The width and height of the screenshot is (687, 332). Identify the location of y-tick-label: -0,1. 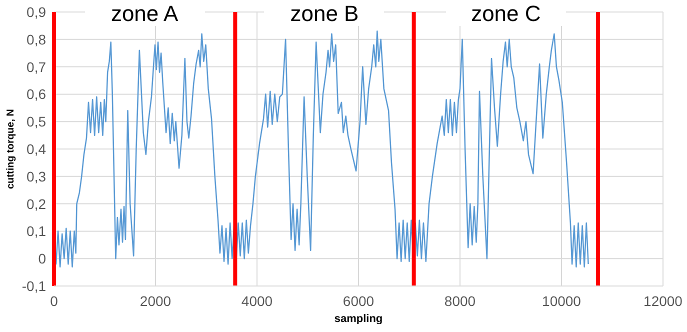
(34, 286).